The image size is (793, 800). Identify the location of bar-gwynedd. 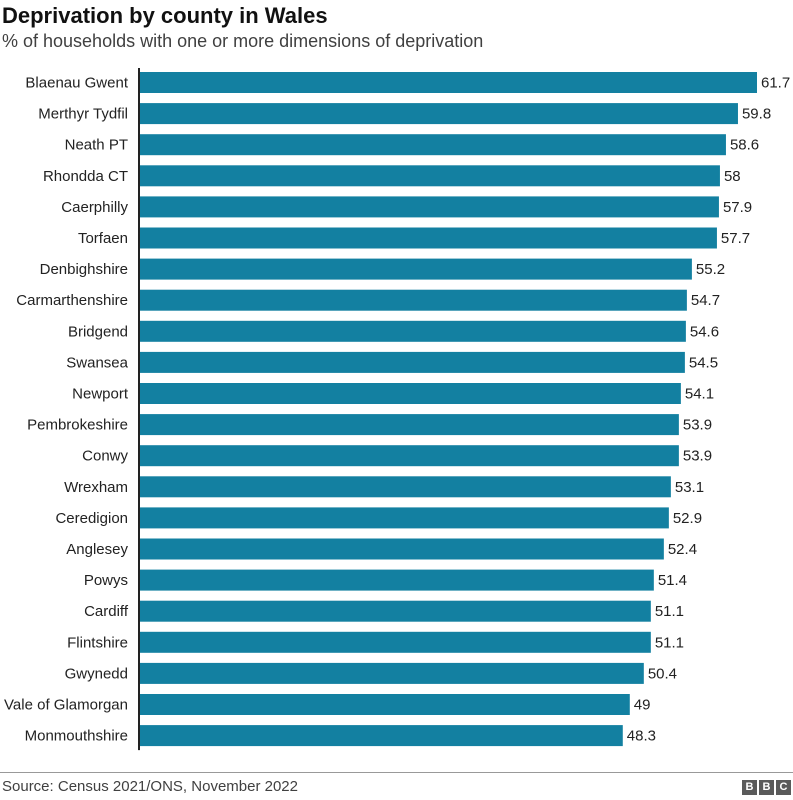
(391, 673).